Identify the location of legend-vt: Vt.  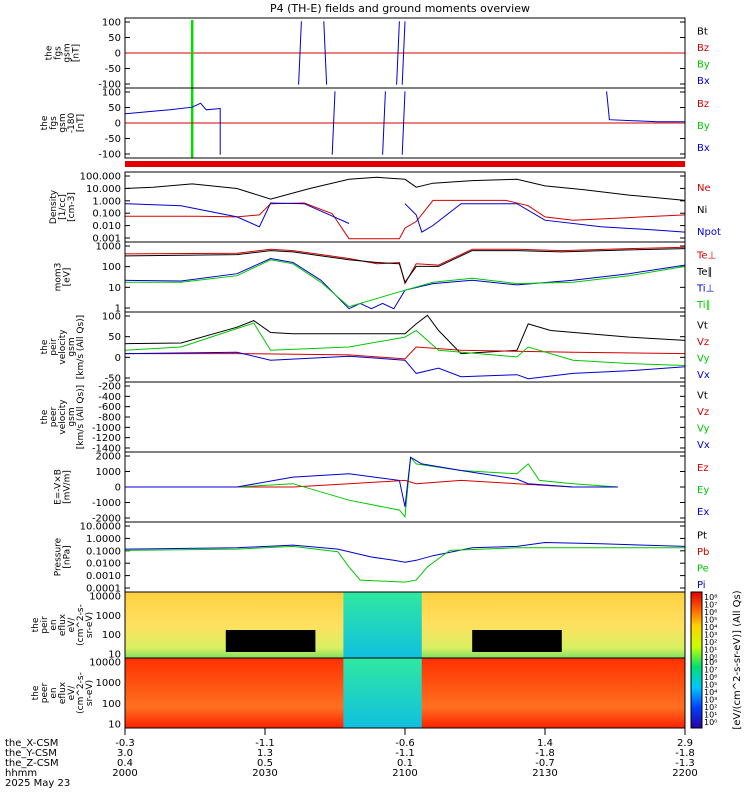
(702, 325).